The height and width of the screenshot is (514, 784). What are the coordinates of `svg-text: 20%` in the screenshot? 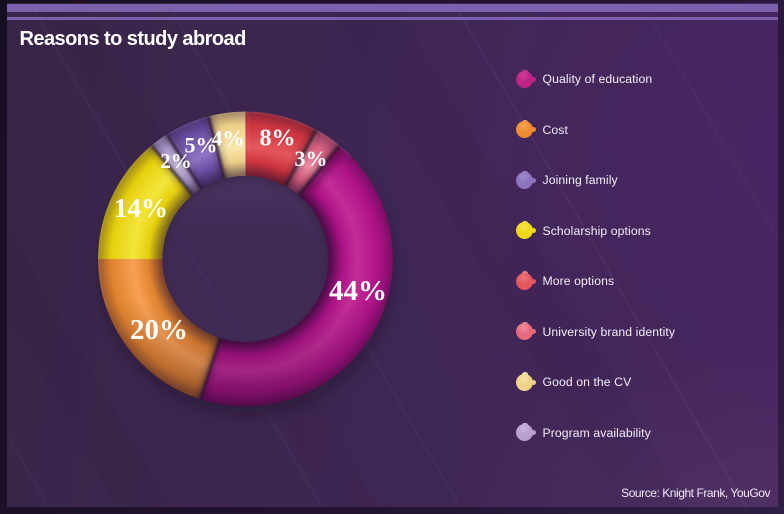 It's located at (159, 330).